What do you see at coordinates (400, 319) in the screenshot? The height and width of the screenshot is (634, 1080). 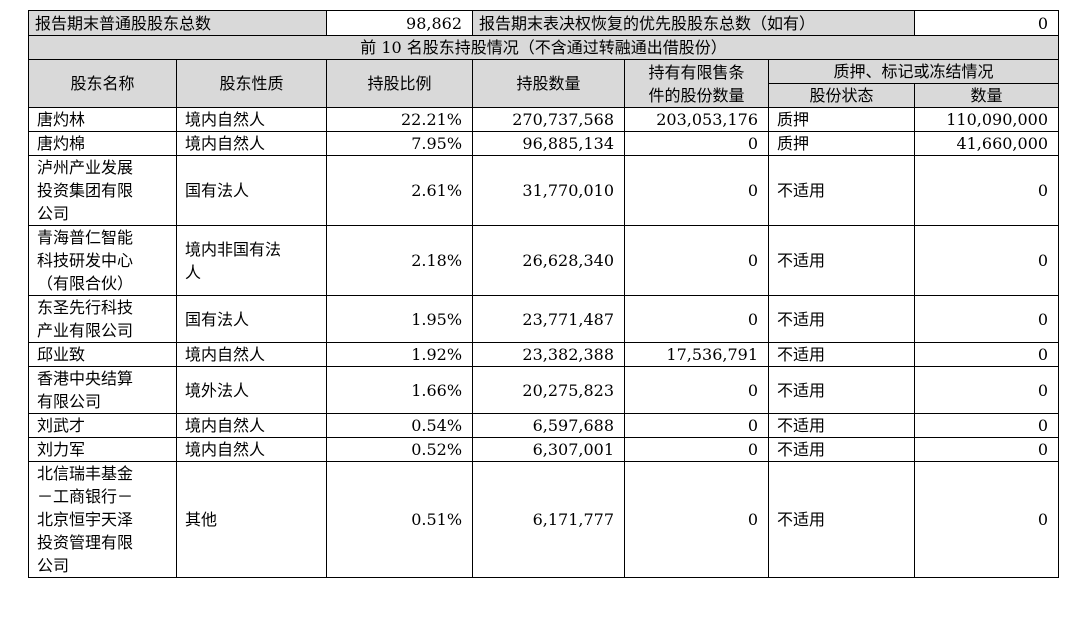 I see `cell-ratio: 1.95%` at bounding box center [400, 319].